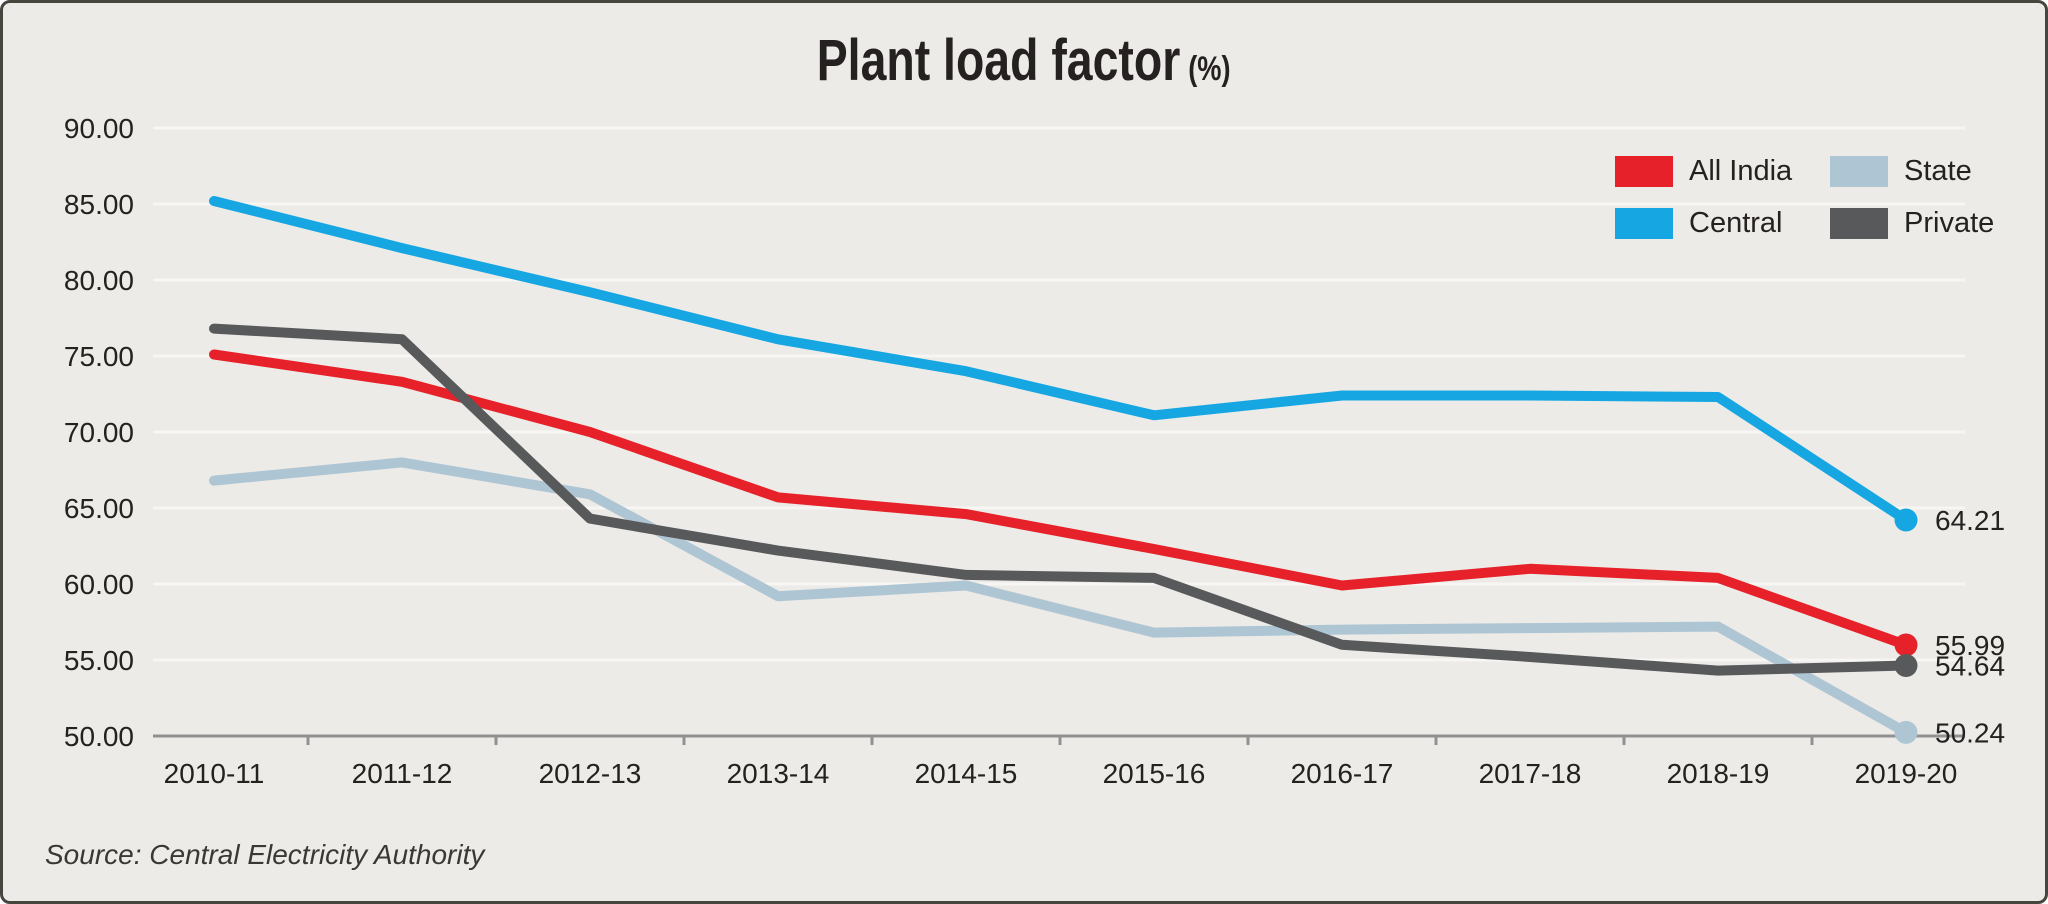 Image resolution: width=2048 pixels, height=904 pixels. Describe the element at coordinates (1970, 645) in the screenshot. I see `end-value-label-all-india: 55.99` at that location.